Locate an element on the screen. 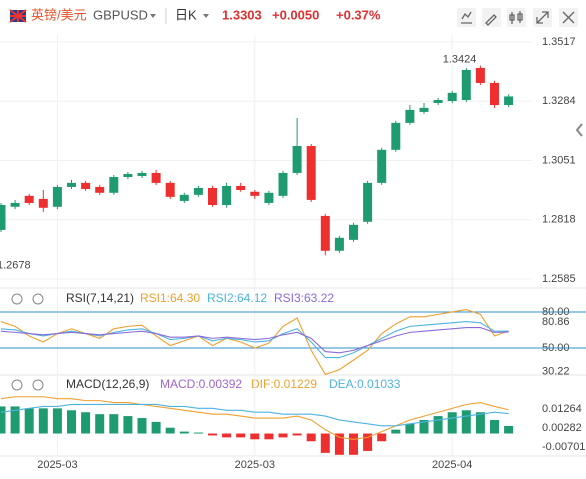  change: +0.0050 is located at coordinates (295, 14).